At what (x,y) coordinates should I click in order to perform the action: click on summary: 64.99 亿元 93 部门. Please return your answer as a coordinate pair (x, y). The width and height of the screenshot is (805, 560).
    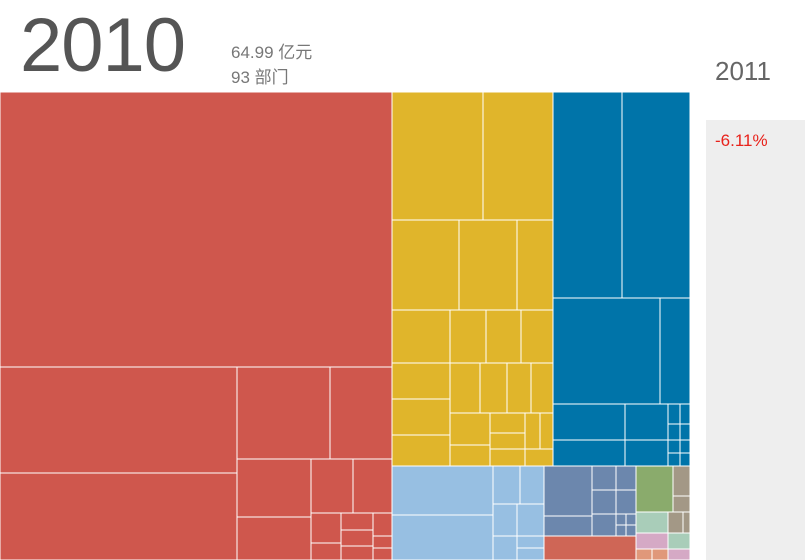
    Looking at the image, I should click on (271, 65).